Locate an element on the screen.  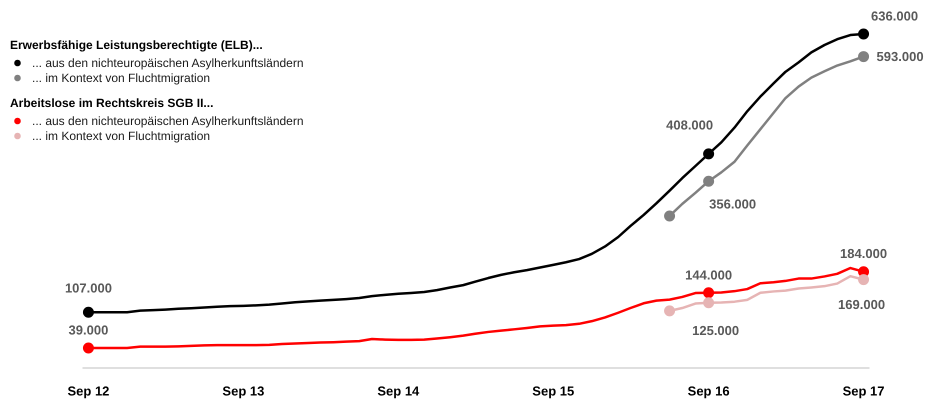
data-label: 39.000 is located at coordinates (88, 330).